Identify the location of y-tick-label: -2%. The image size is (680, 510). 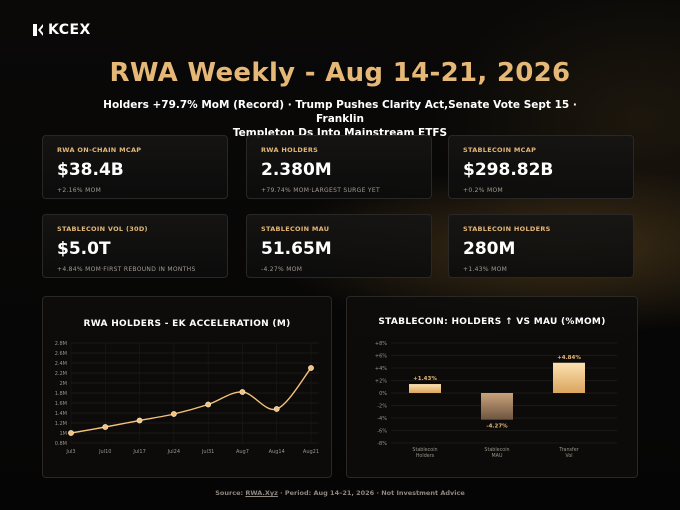
(382, 407).